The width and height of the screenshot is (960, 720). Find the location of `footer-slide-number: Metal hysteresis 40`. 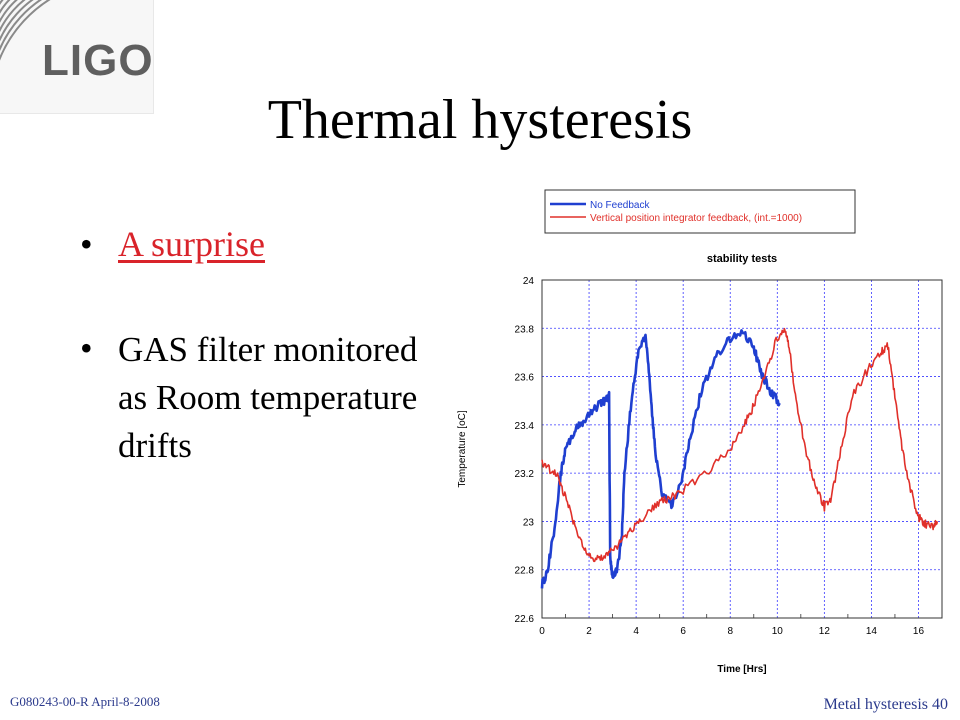

footer-slide-number: Metal hysteresis 40 is located at coordinates (885, 704).